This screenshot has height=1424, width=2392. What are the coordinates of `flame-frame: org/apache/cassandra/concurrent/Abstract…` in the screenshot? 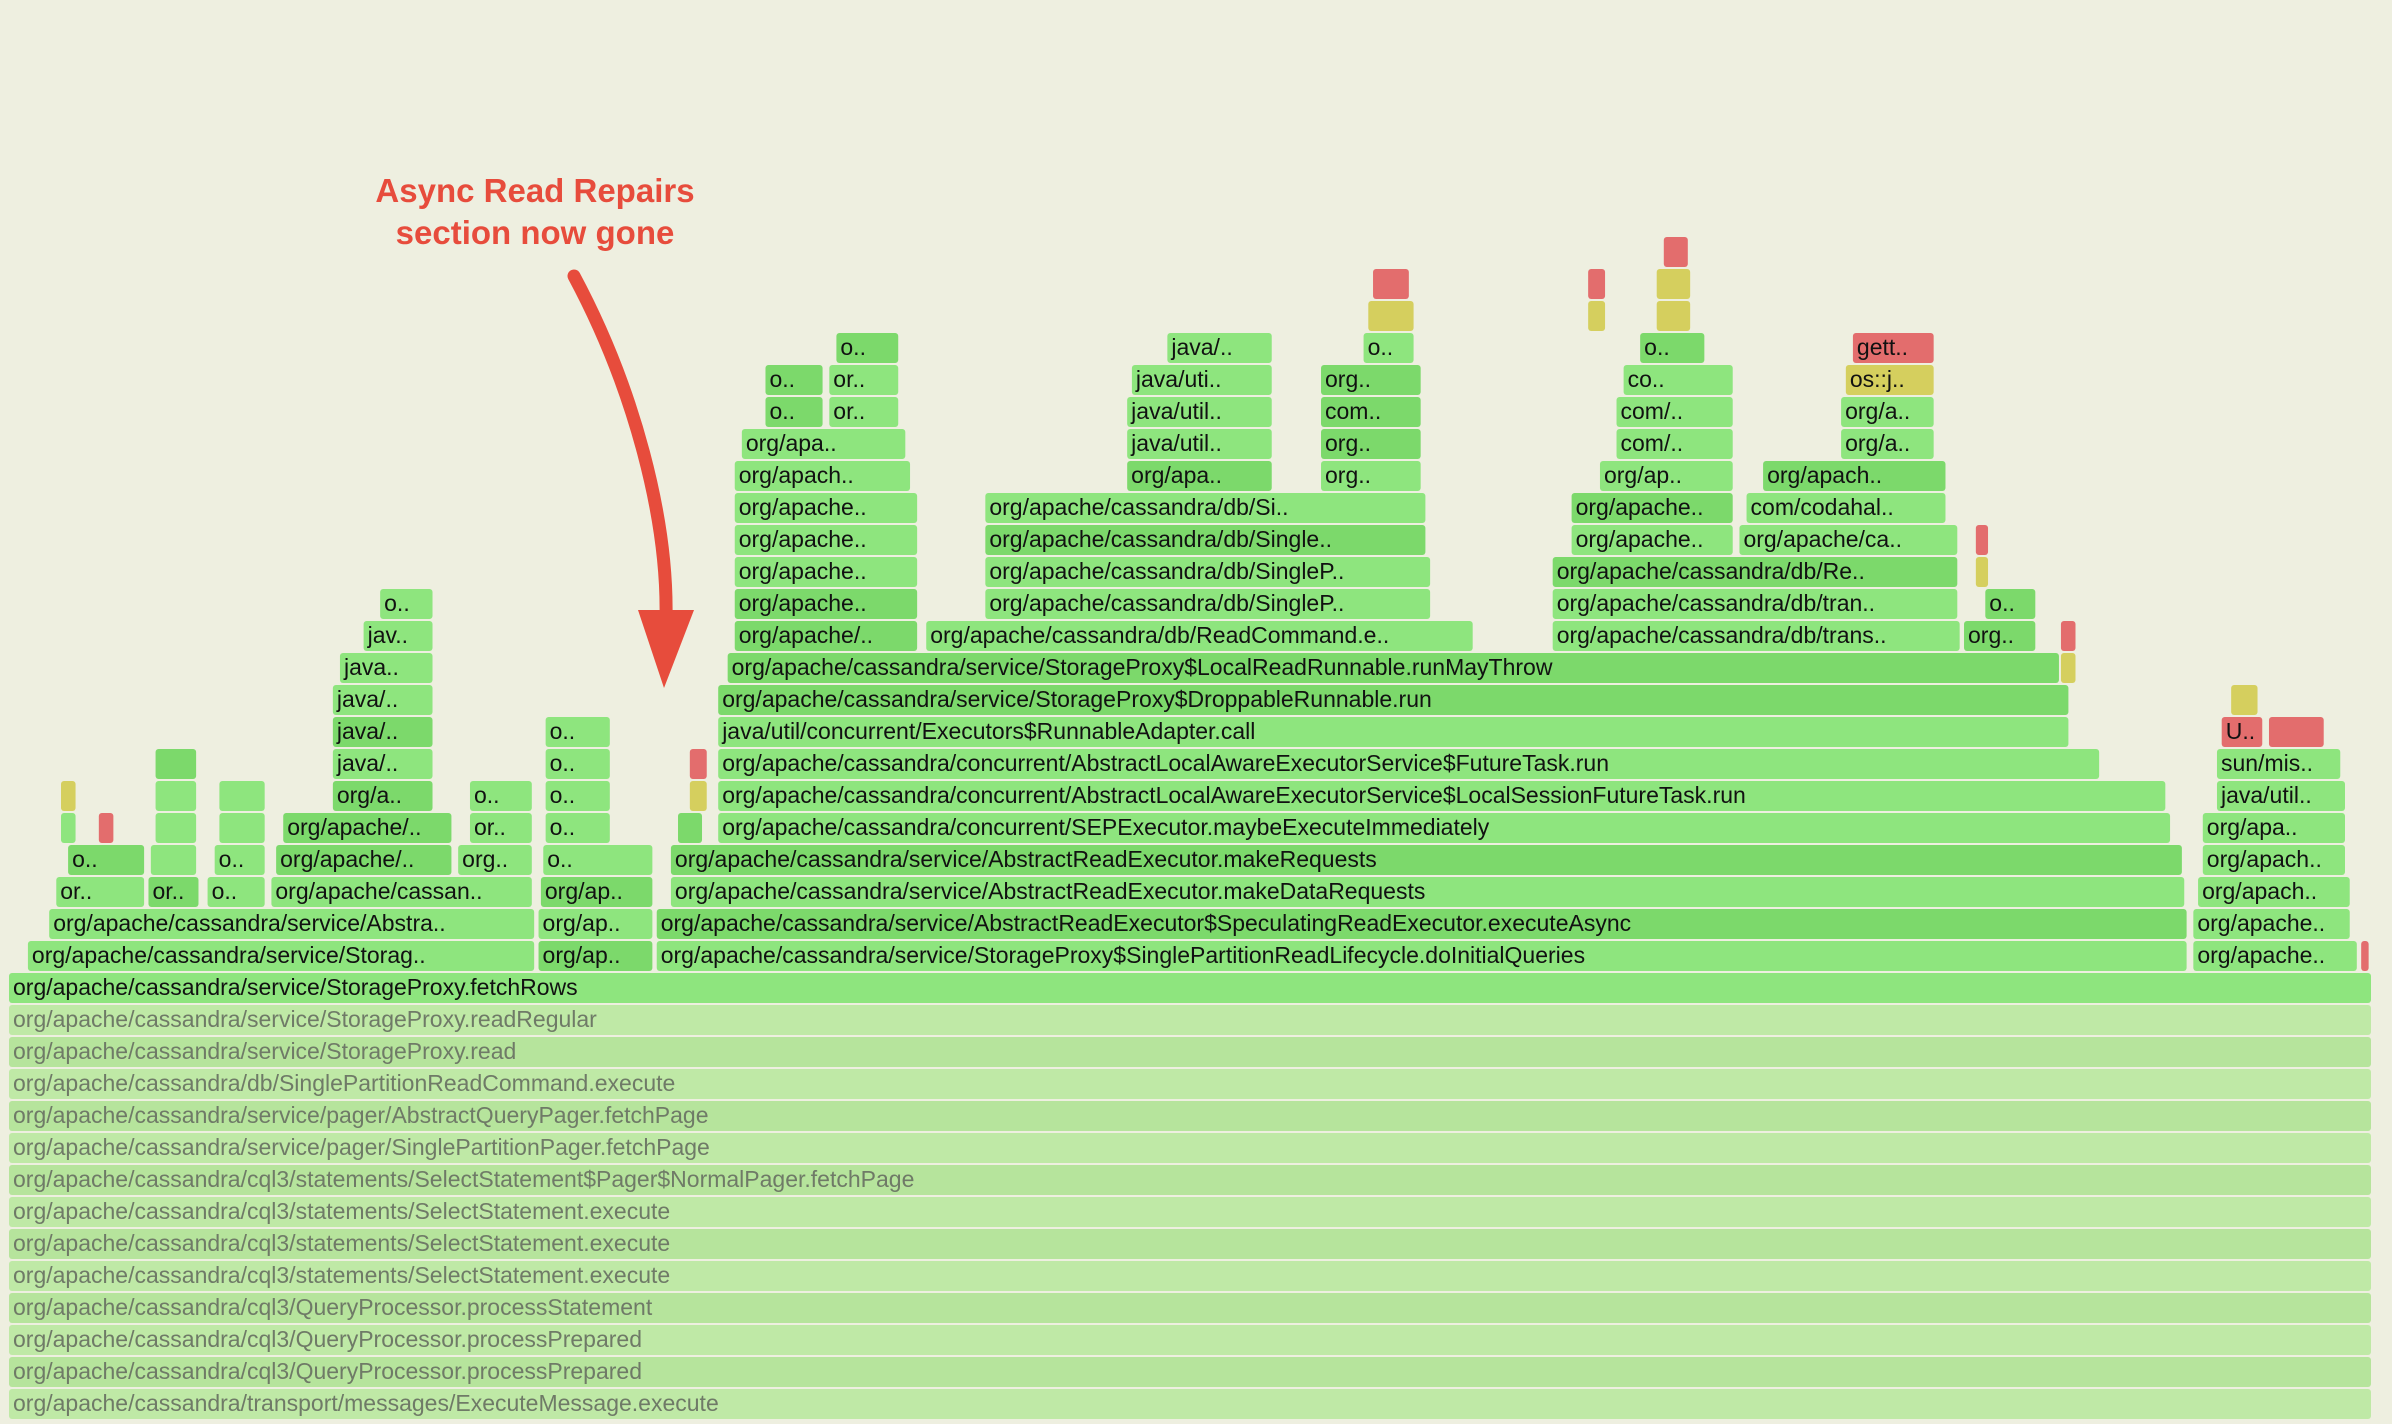 It's located at (1442, 796).